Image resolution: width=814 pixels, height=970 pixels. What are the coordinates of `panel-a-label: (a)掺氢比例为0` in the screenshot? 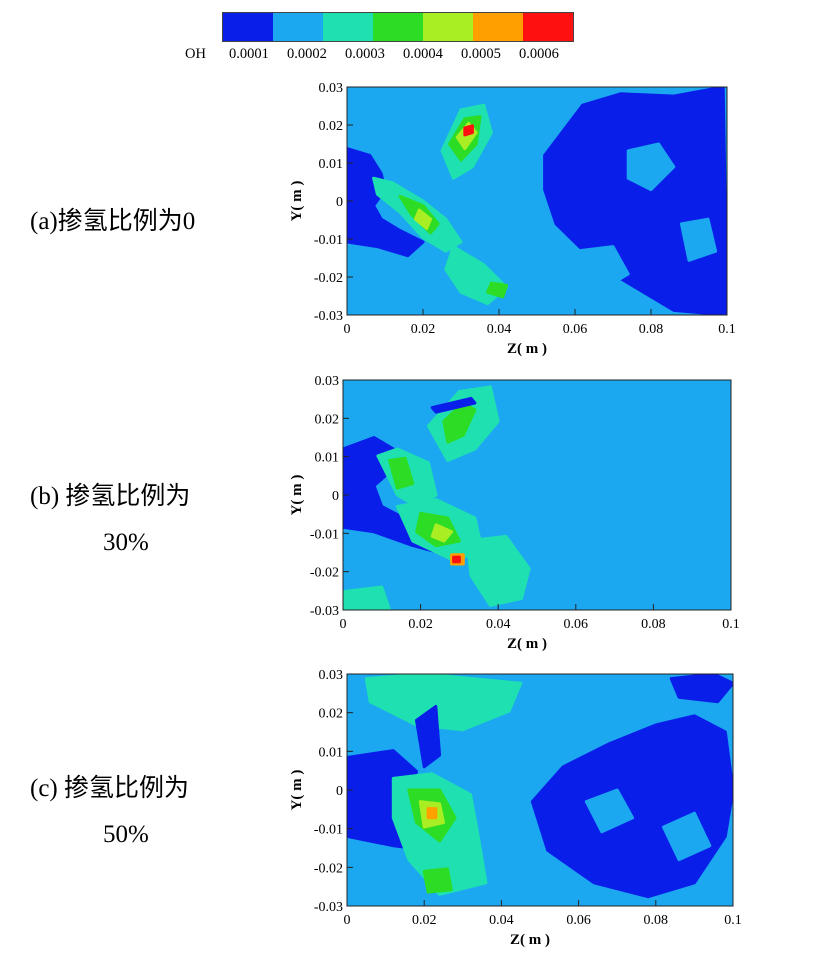 It's located at (113, 221).